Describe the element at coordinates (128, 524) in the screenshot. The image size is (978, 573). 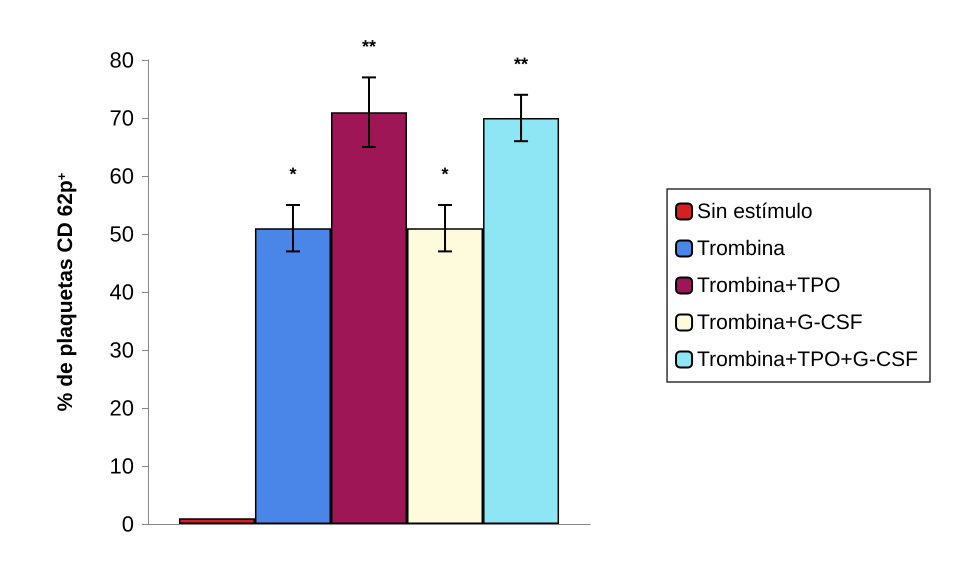
I see `y-tick-label: 0` at that location.